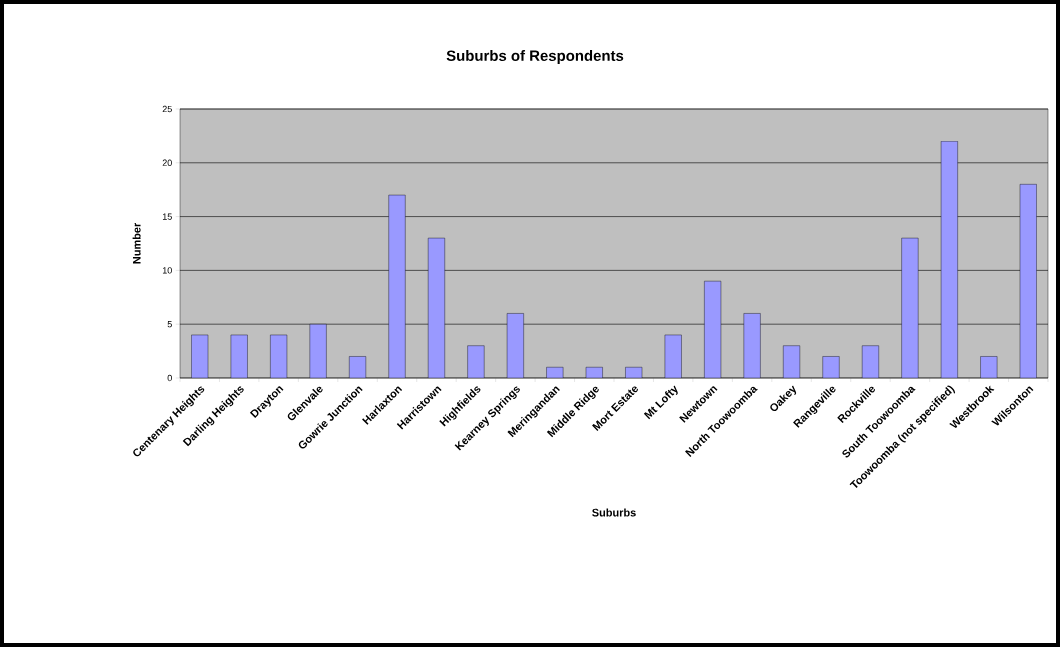  What do you see at coordinates (167, 216) in the screenshot?
I see `y-tick-label: 15` at bounding box center [167, 216].